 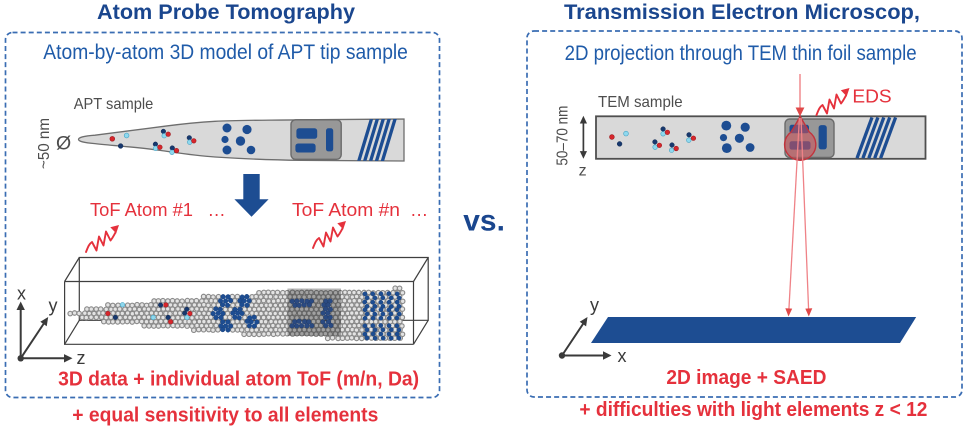 I want to click on svg-text: ToF Atom #n, so click(x=346, y=210).